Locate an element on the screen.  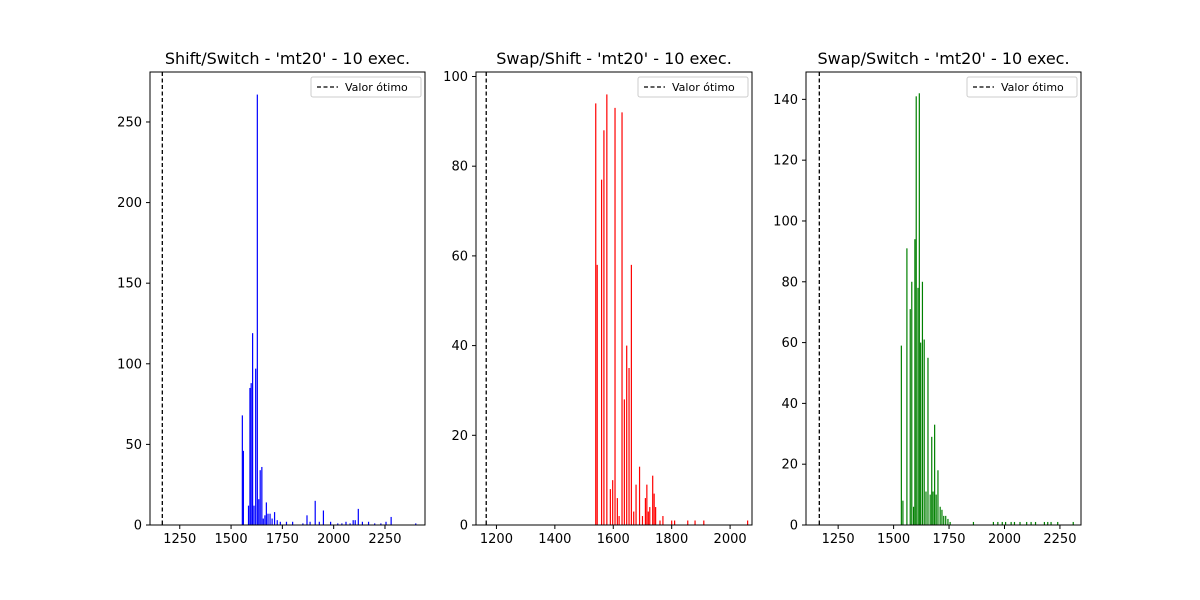
y-tick-label: 250 is located at coordinates (129, 122).